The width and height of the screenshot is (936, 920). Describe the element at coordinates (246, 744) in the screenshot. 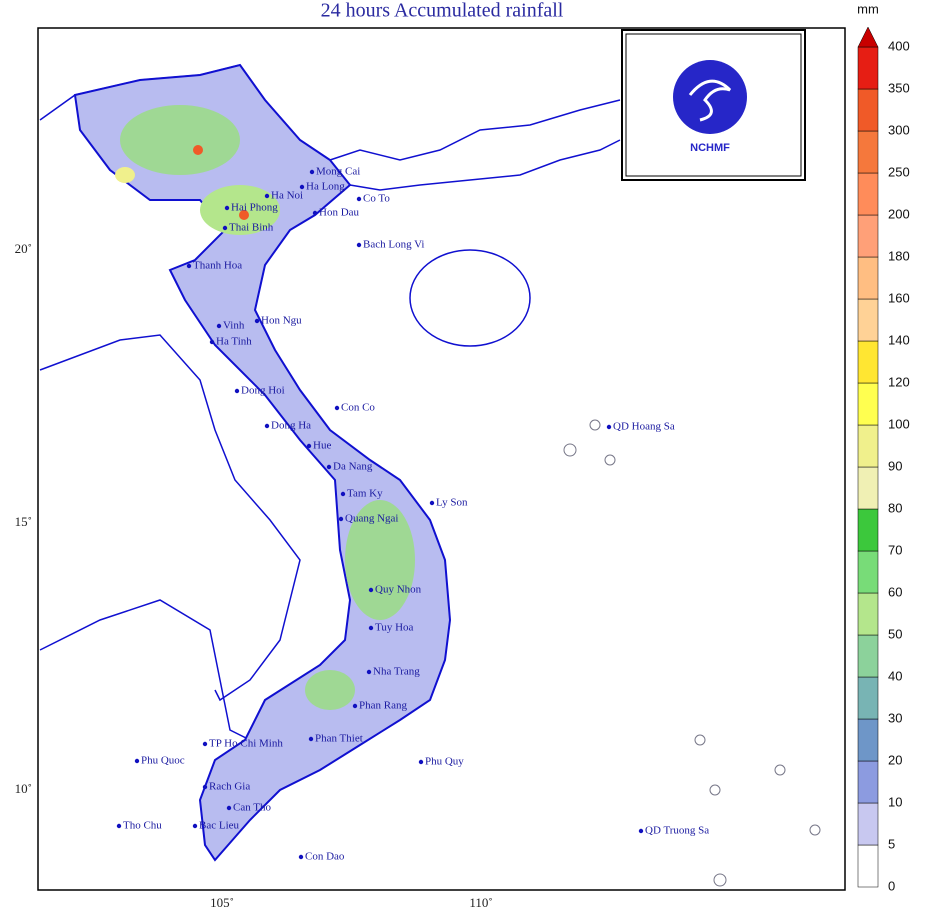

I see `place-label: TP Ho Chi Minh` at that location.